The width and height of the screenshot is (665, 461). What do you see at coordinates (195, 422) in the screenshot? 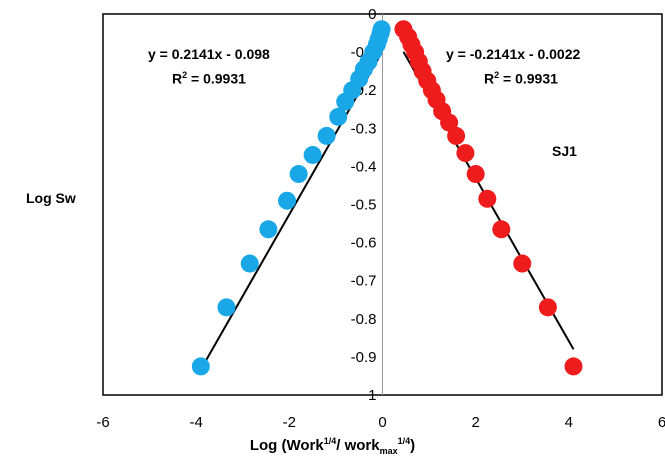
I see `x-tick-label: -4` at bounding box center [195, 422].